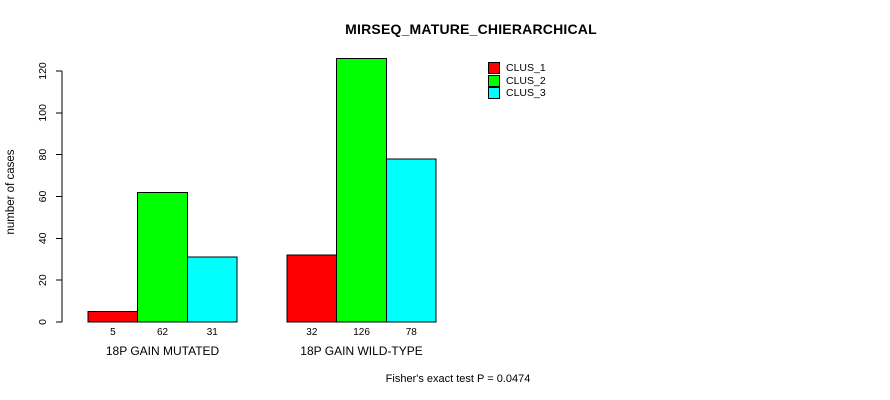 The width and height of the screenshot is (890, 400). I want to click on bar-value-label: 31, so click(213, 332).